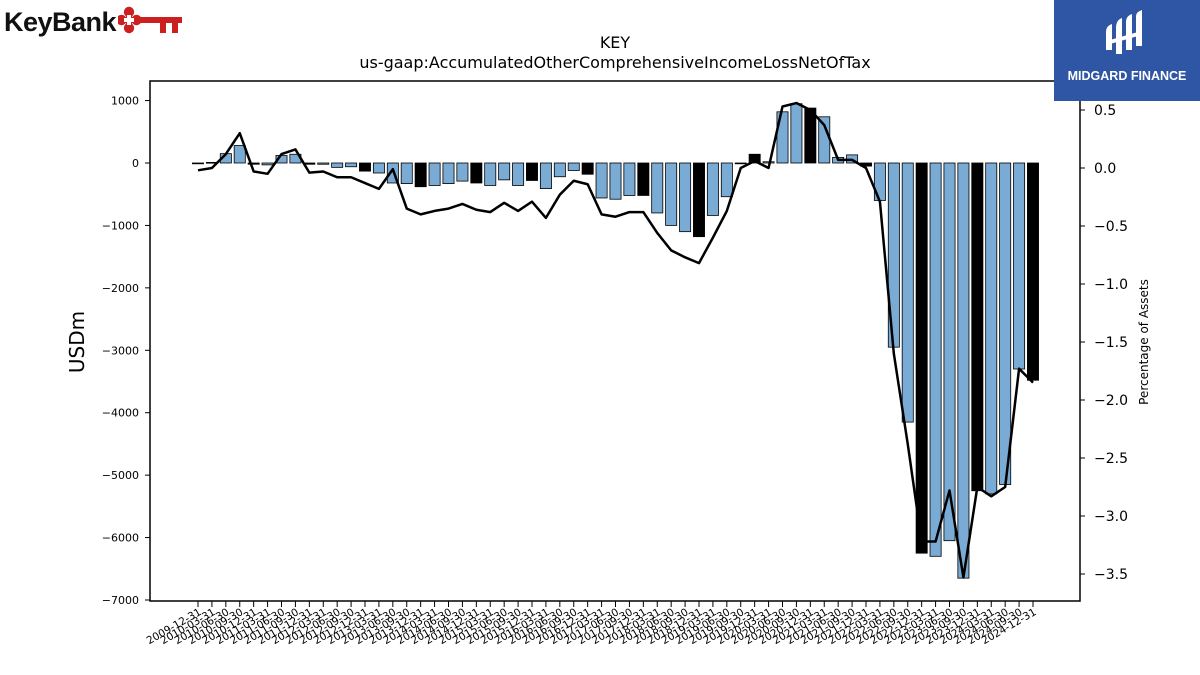 The height and width of the screenshot is (675, 1200). I want to click on y-tick-label: −7000, so click(120, 600).